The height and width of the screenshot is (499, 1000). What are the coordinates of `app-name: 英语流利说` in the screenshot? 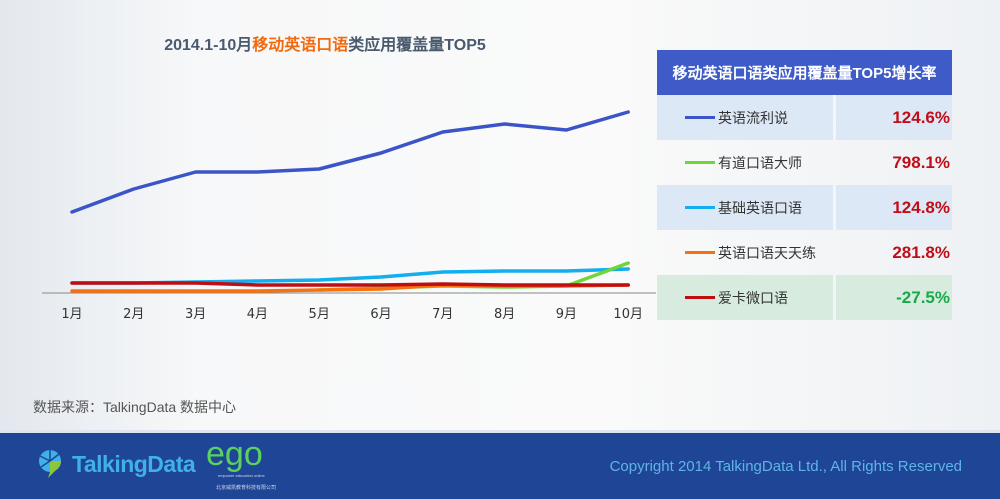 It's located at (753, 117).